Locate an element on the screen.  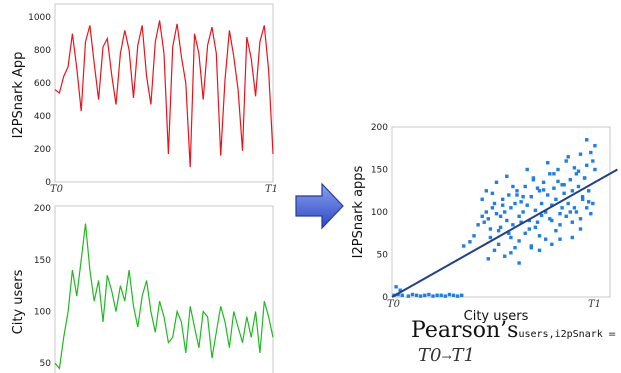
city-users-y-tick: 150 is located at coordinates (42, 261).